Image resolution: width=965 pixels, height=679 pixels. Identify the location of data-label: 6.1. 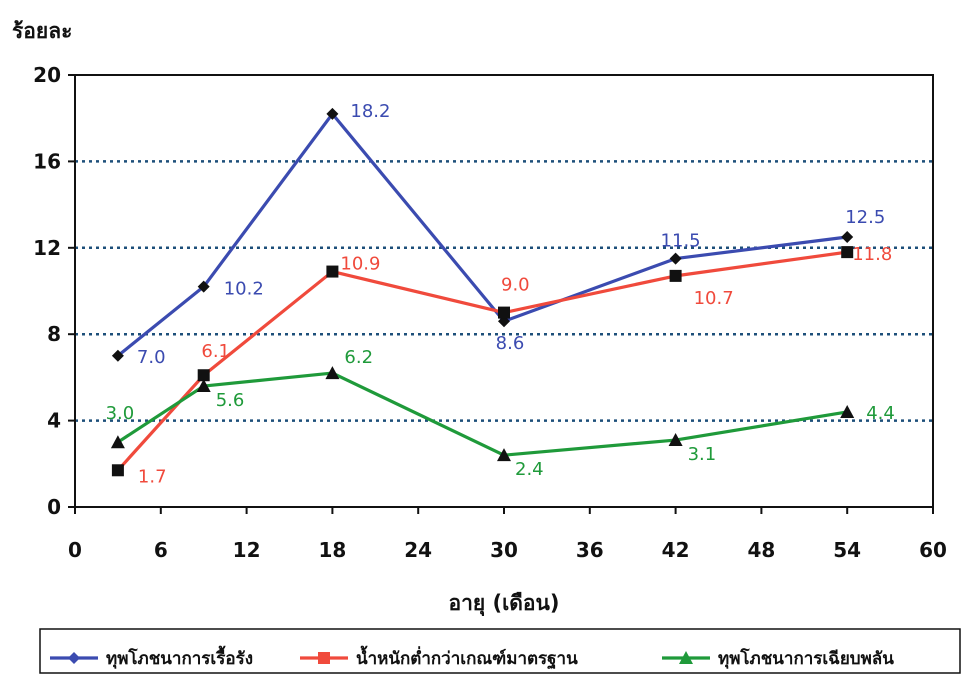
(215, 351).